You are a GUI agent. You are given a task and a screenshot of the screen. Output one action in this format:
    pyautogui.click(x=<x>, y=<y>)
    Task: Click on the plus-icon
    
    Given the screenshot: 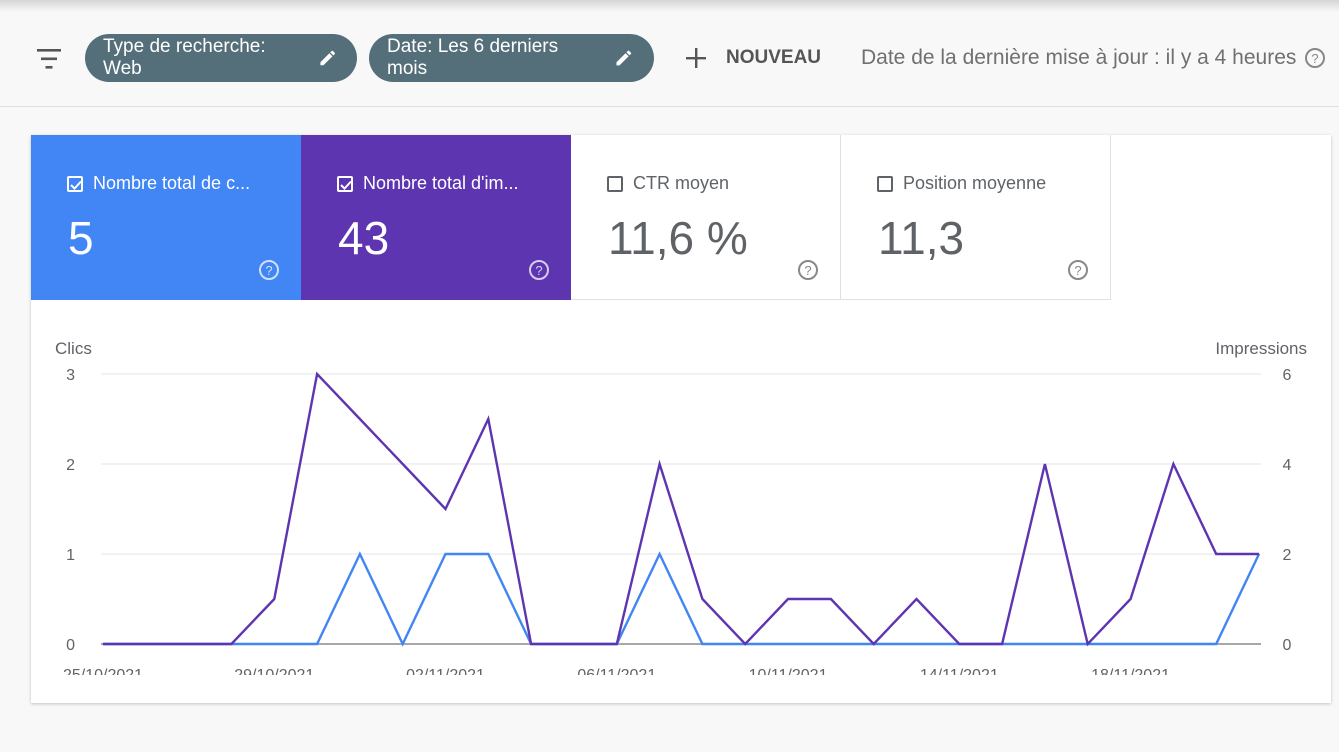 What is the action you would take?
    pyautogui.click(x=696, y=58)
    